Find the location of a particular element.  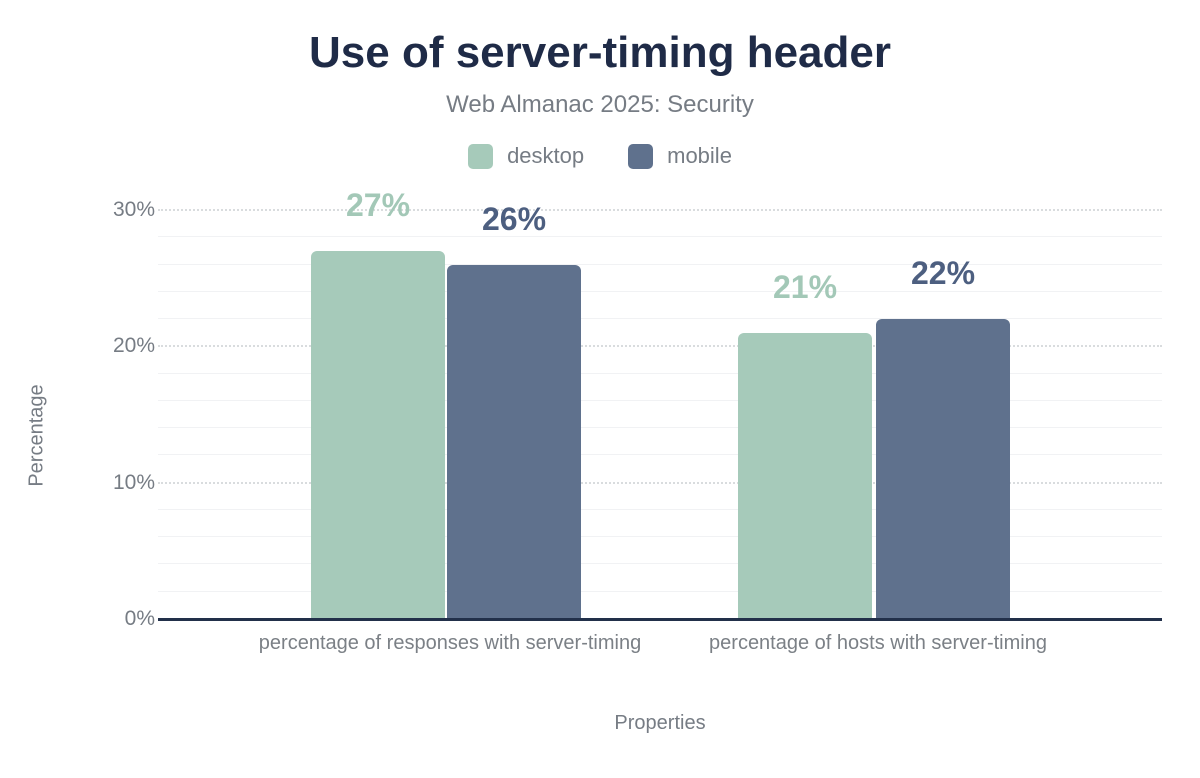

chart-subtitle: Web Almanac 2025: Security is located at coordinates (600, 104).